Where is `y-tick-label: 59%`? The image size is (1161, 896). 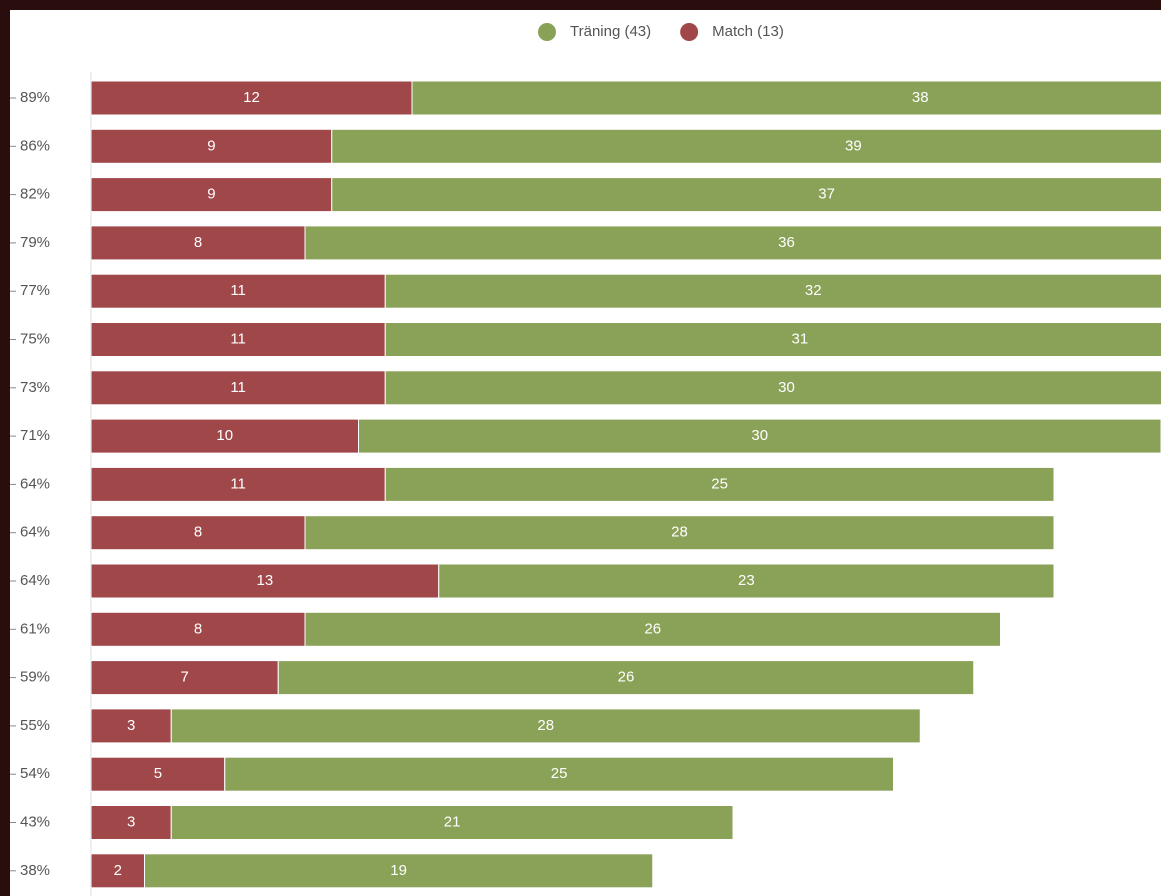
y-tick-label: 59% is located at coordinates (35, 677).